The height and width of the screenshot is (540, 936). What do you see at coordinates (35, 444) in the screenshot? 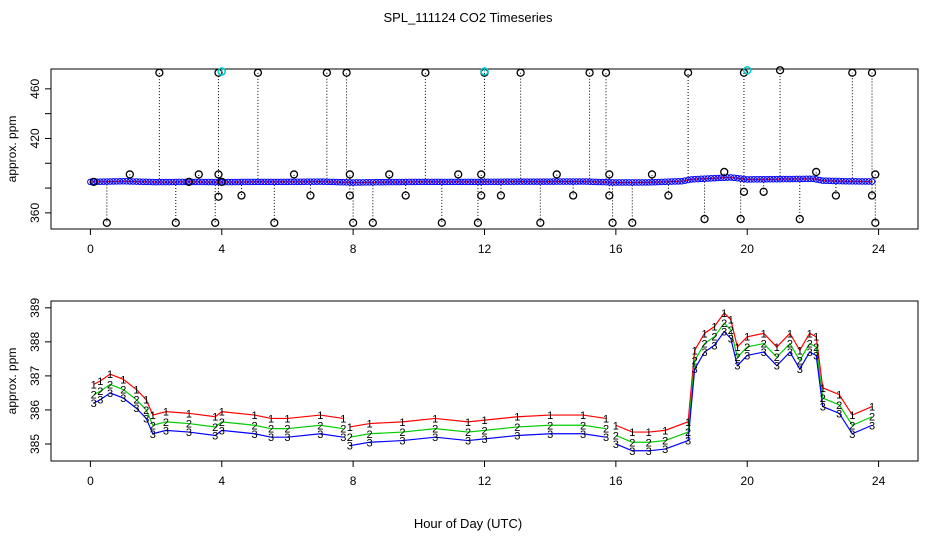
I see `bottom-y-tick-label: 385` at bounding box center [35, 444].